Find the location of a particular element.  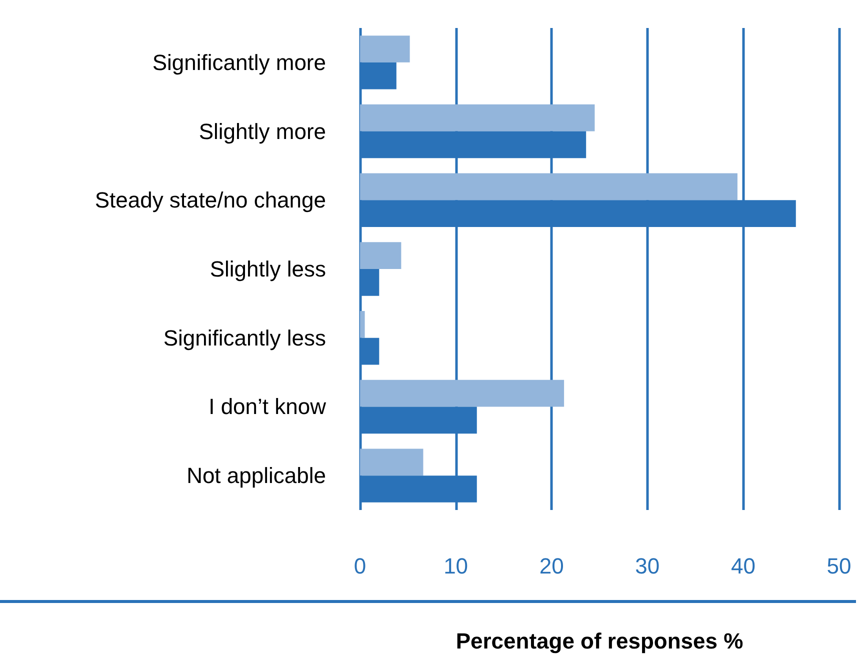

x-tick-label: 40 is located at coordinates (743, 566).